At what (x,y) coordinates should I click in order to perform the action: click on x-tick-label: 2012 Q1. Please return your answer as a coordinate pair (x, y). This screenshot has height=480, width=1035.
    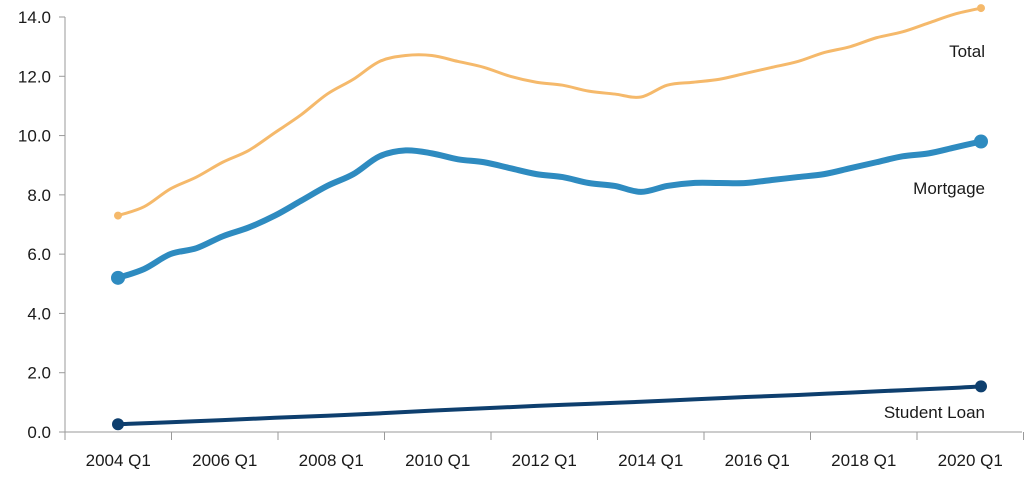
    Looking at the image, I should click on (544, 460).